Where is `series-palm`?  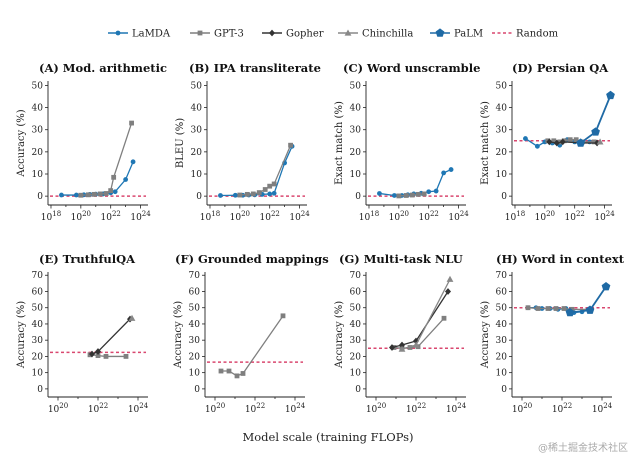
series-palm is located at coordinates (588, 299).